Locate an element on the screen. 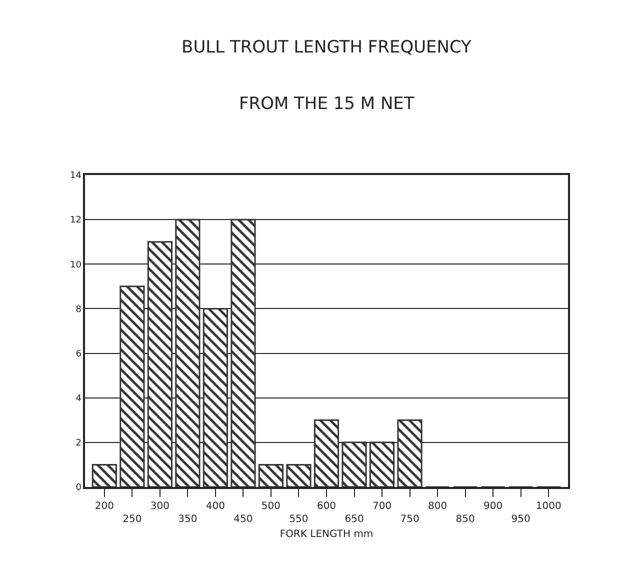  x-tick-label: 250 is located at coordinates (132, 519).